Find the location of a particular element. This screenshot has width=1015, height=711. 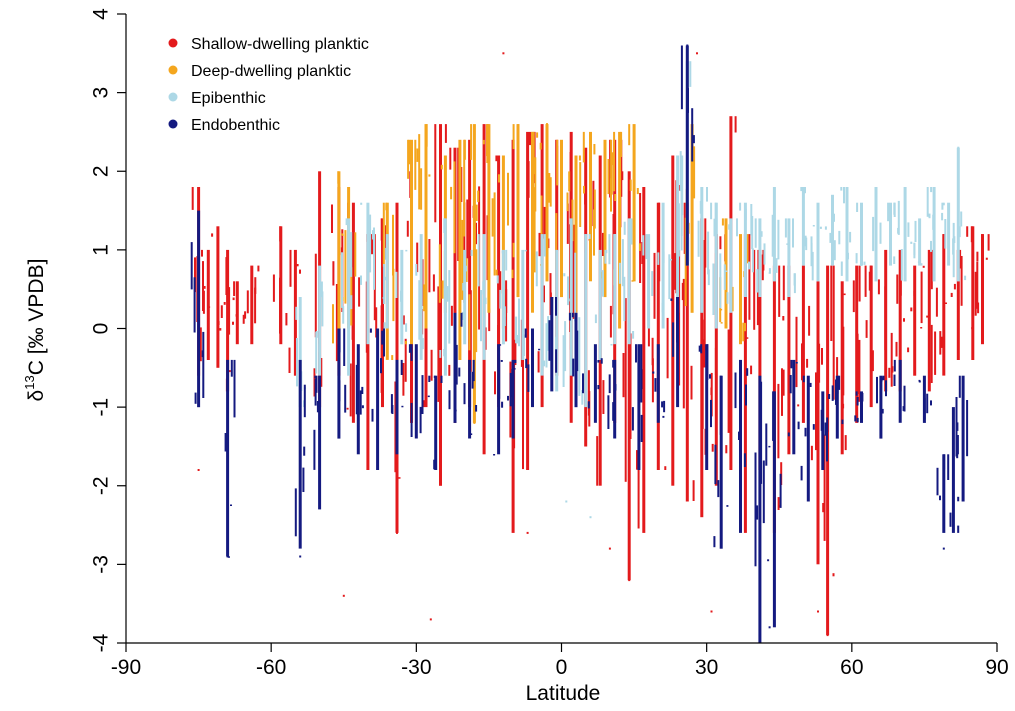

legend-marker-deep is located at coordinates (173, 70).